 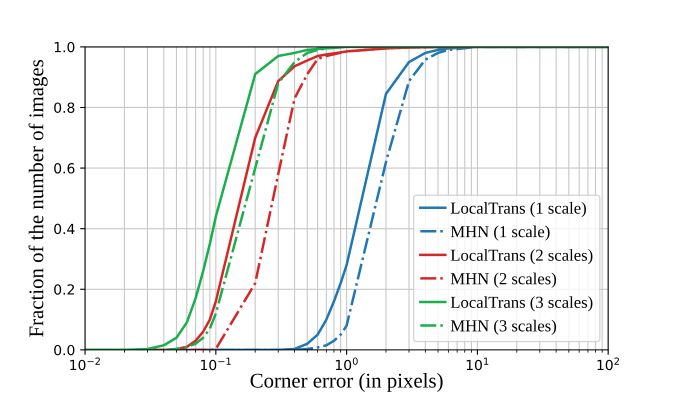 I want to click on legend-label: MHN (1 scale), so click(x=500, y=233).